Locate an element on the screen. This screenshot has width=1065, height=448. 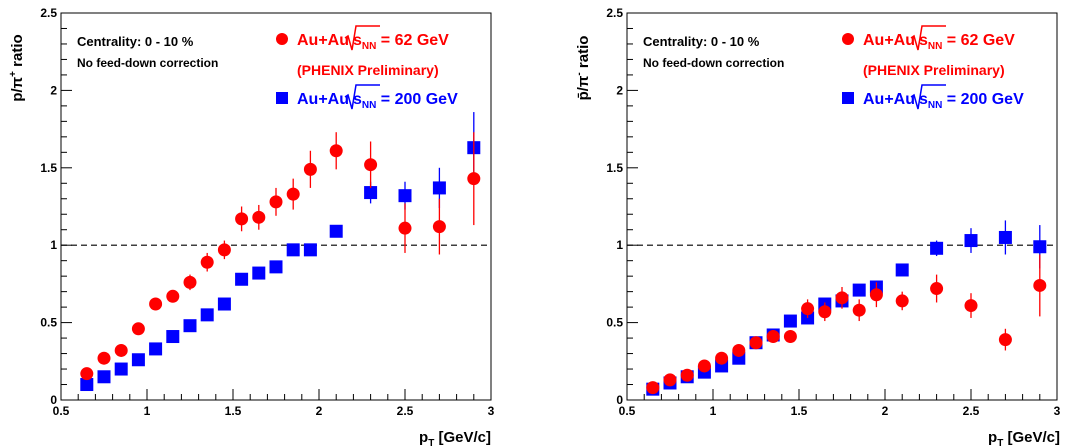
left-legend-62: Au+Au sNN = 62 GeV is located at coordinates (373, 42).